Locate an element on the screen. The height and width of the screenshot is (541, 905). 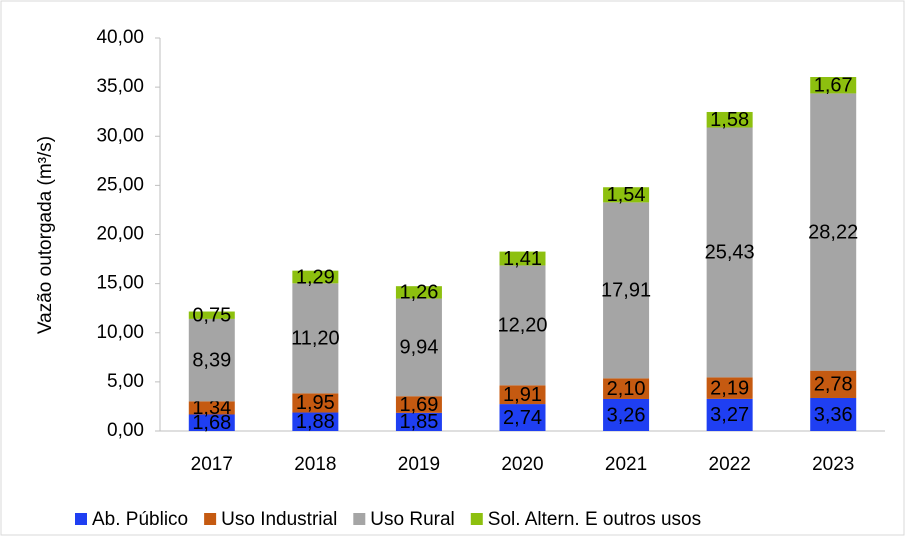
legend-label: Uso Industrial is located at coordinates (279, 519).